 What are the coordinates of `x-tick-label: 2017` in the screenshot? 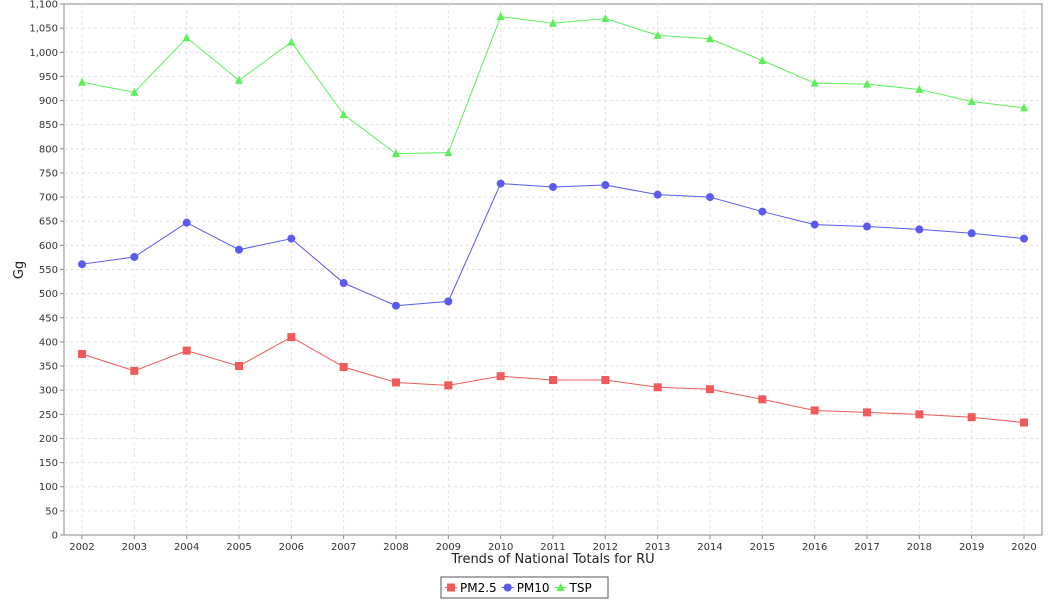 It's located at (866, 547).